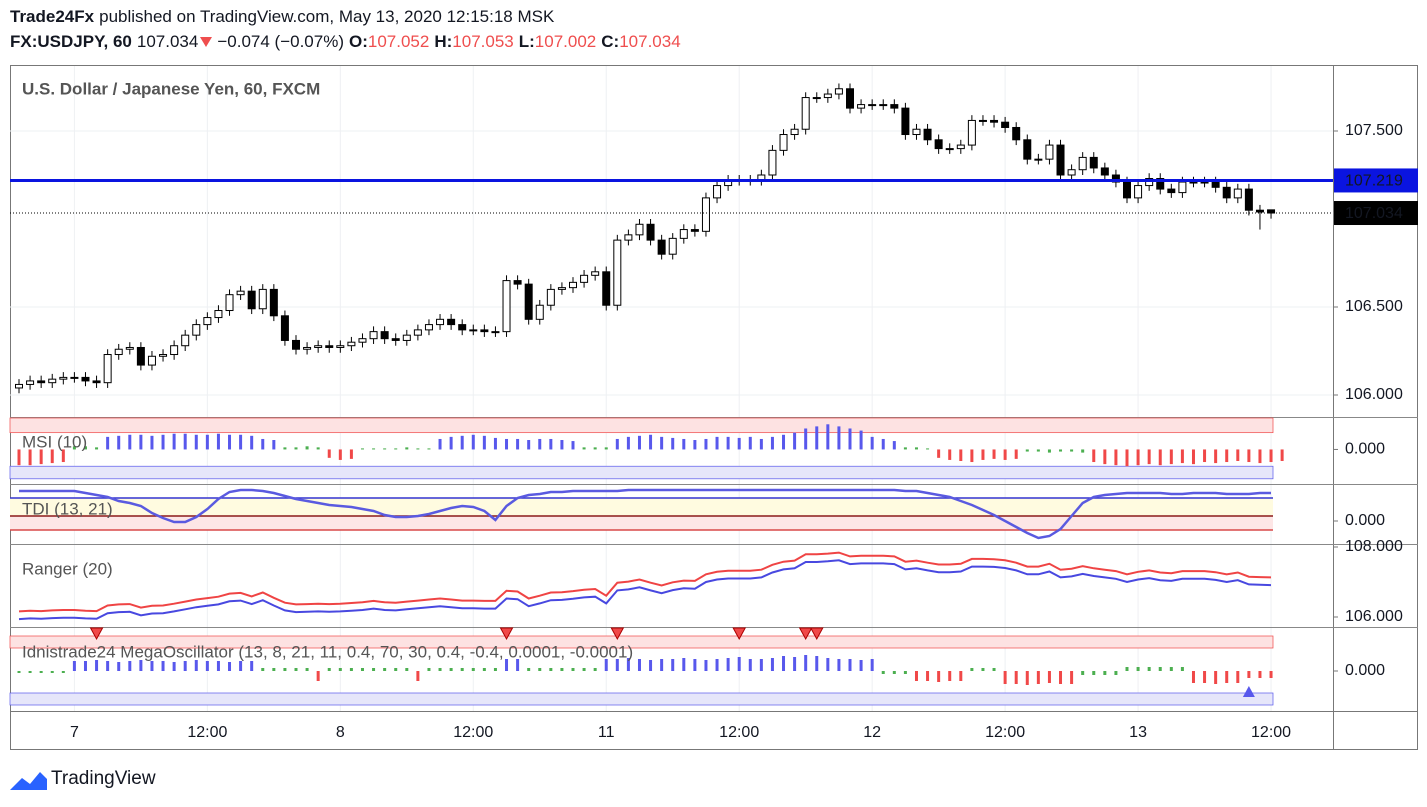 The height and width of the screenshot is (807, 1427). Describe the element at coordinates (67, 508) in the screenshot. I see `pane-title: TDI (13, 21)` at that location.